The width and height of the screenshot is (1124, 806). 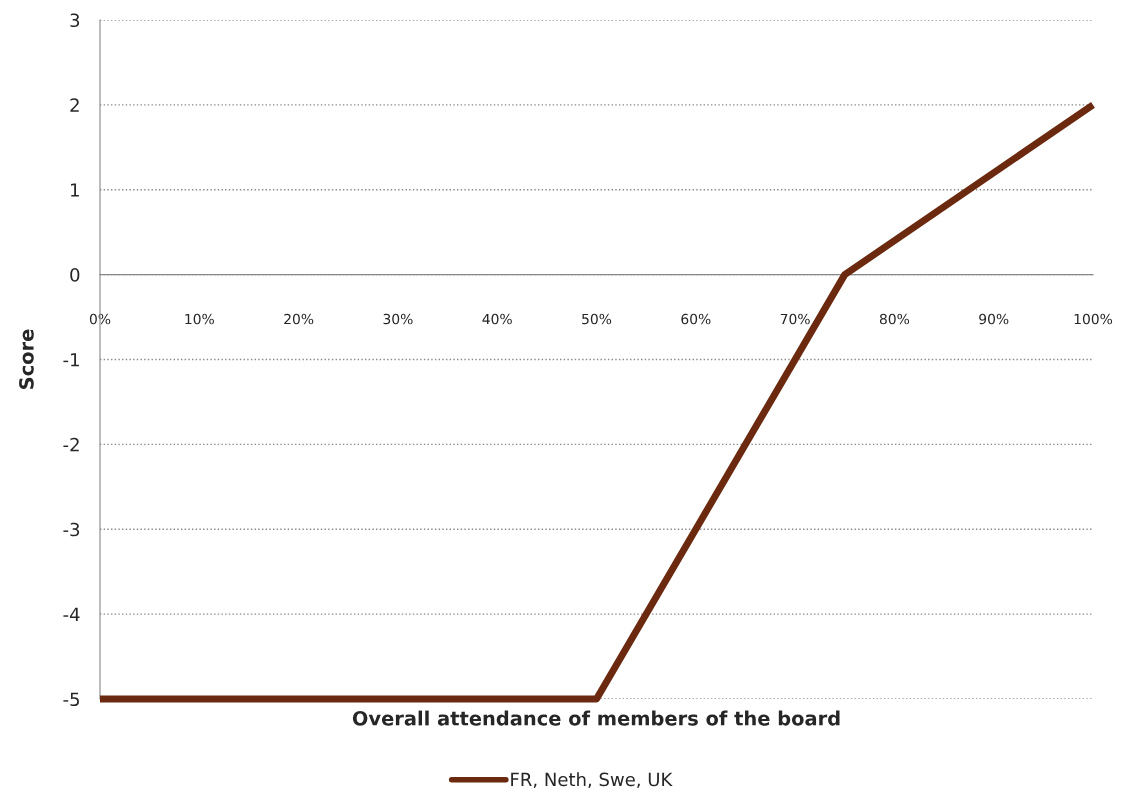 What do you see at coordinates (894, 319) in the screenshot?
I see `x-tick-label: 80%` at bounding box center [894, 319].